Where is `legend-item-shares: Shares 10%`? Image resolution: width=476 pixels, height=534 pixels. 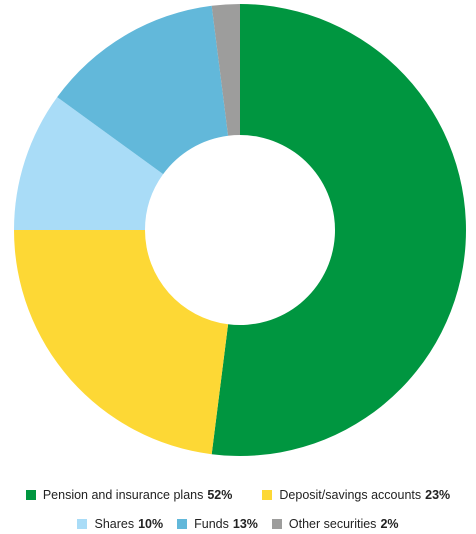
legend-item-shares: Shares 10% is located at coordinates (120, 524).